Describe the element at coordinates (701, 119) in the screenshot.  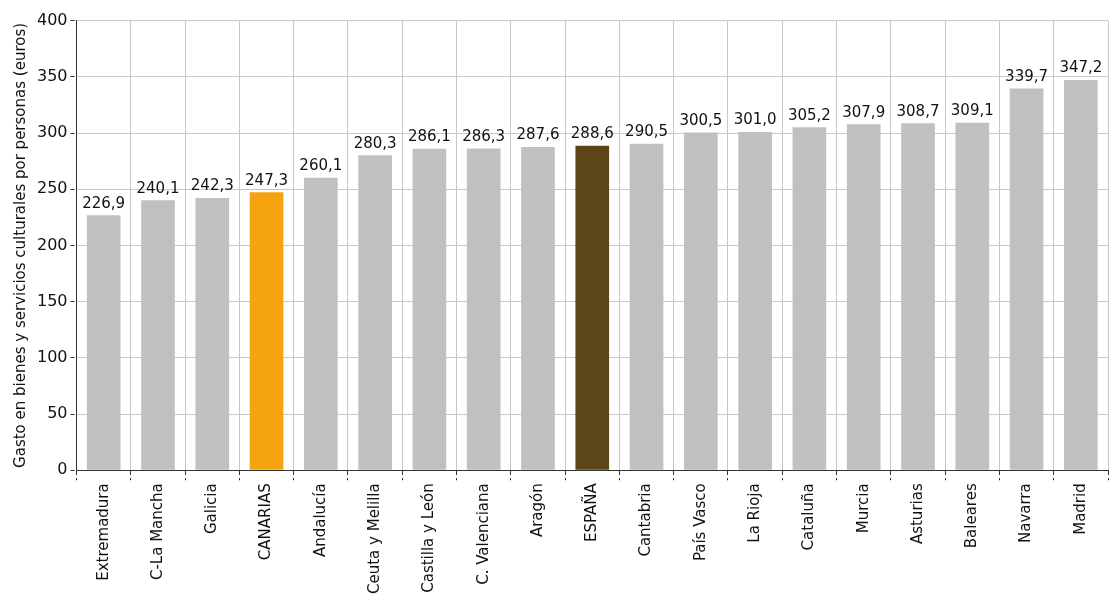
I see `data-label: 300,5` at that location.